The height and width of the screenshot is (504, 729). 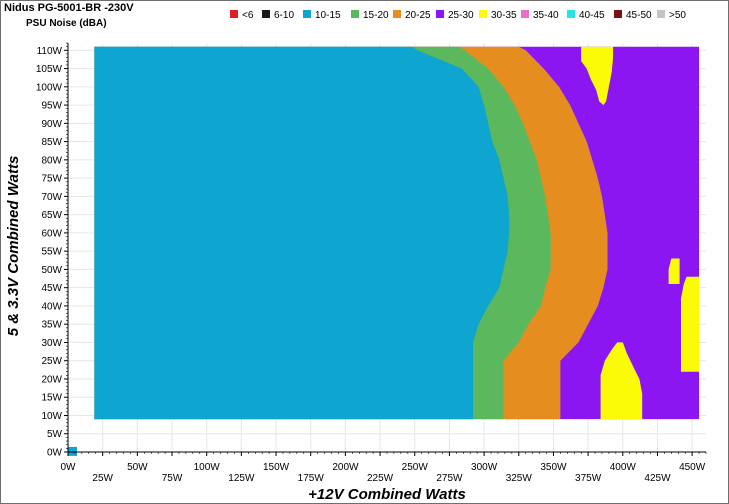 What do you see at coordinates (484, 467) in the screenshot?
I see `x-tick-label: 300W` at bounding box center [484, 467].